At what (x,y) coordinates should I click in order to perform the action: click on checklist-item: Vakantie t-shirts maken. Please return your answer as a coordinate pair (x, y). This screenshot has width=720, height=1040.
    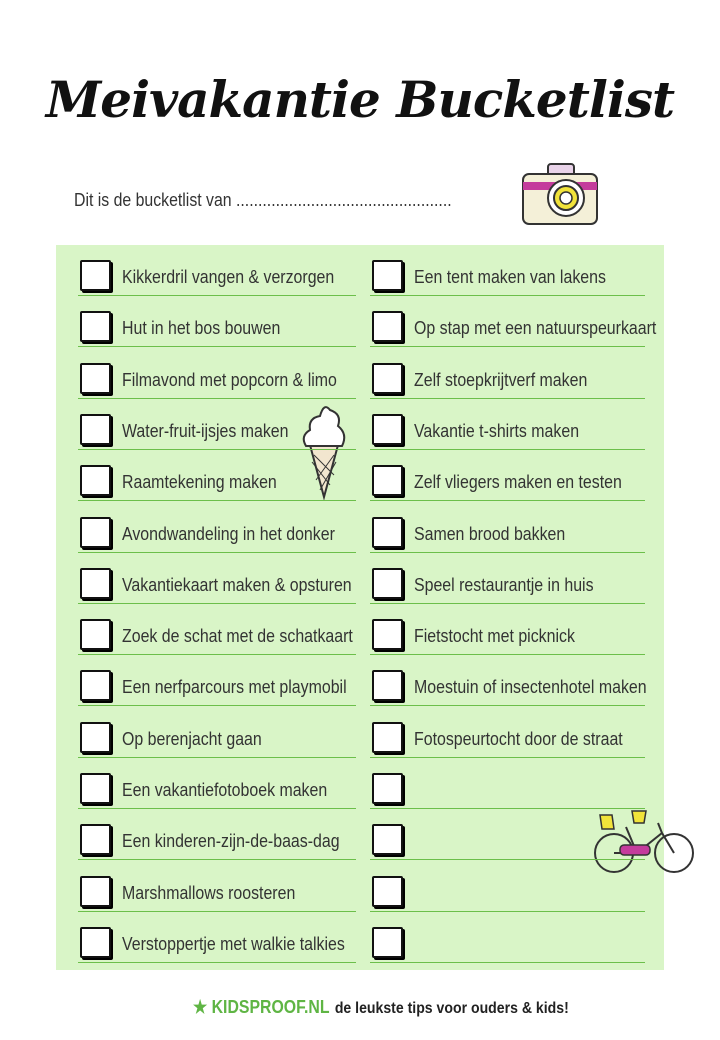
    Looking at the image, I should click on (508, 429).